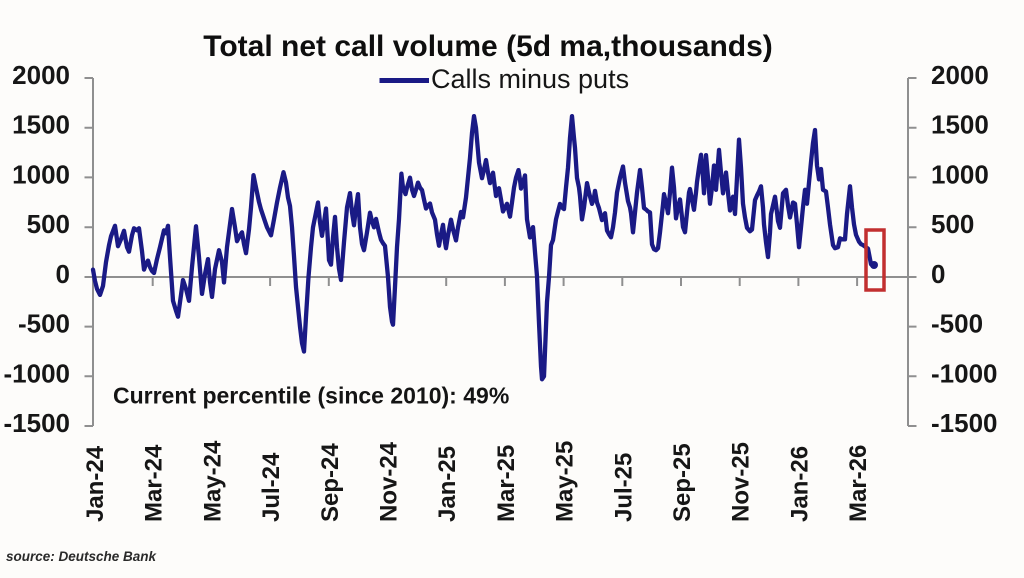 This screenshot has height=578, width=1024. Describe the element at coordinates (154, 483) in the screenshot. I see `svg-text: Mar-24` at that location.